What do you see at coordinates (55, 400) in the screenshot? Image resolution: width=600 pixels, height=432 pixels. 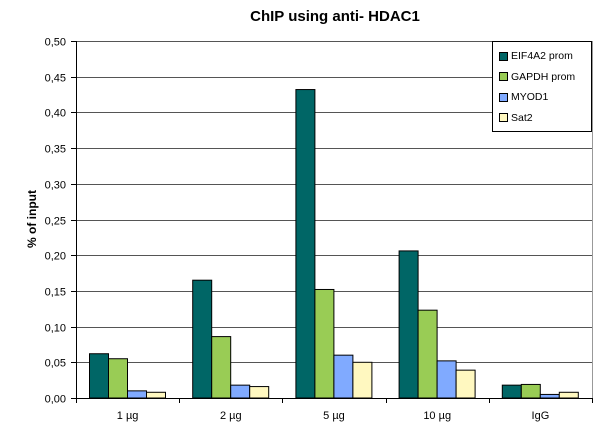 I see `y-tick-label: 0,00` at bounding box center [55, 400].